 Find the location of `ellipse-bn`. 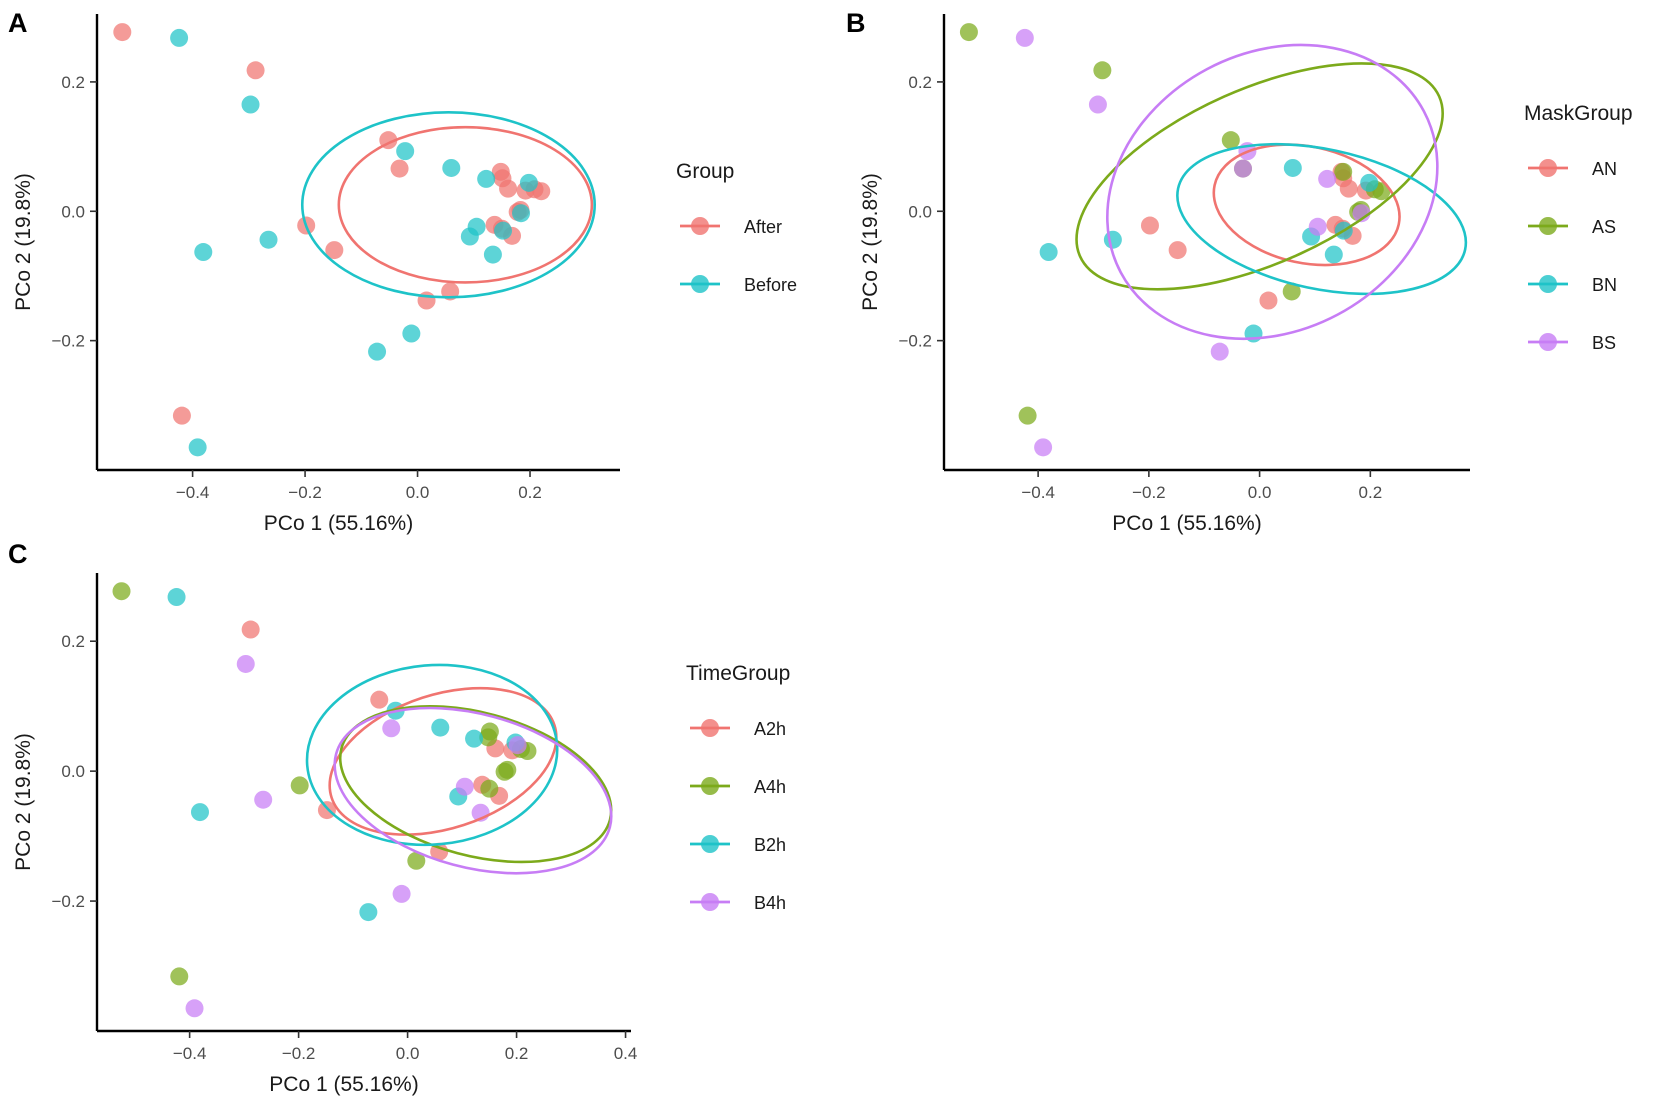

ellipse-bn is located at coordinates (1322, 219).